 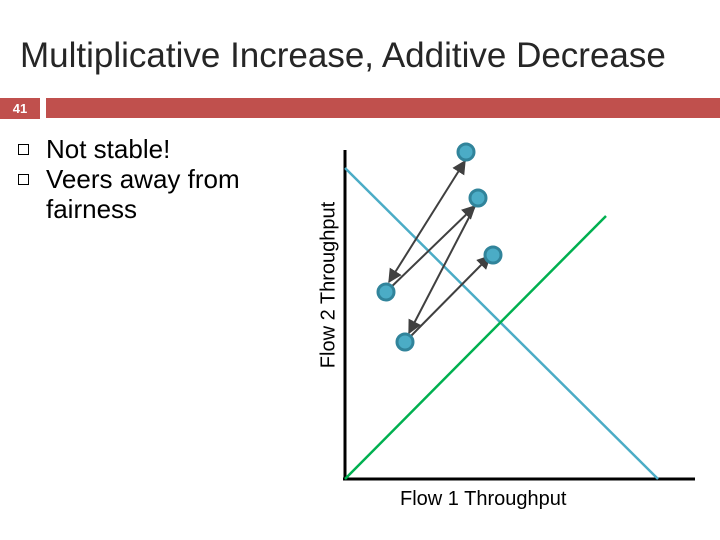 I want to click on slide-number-badge, so click(x=20, y=108).